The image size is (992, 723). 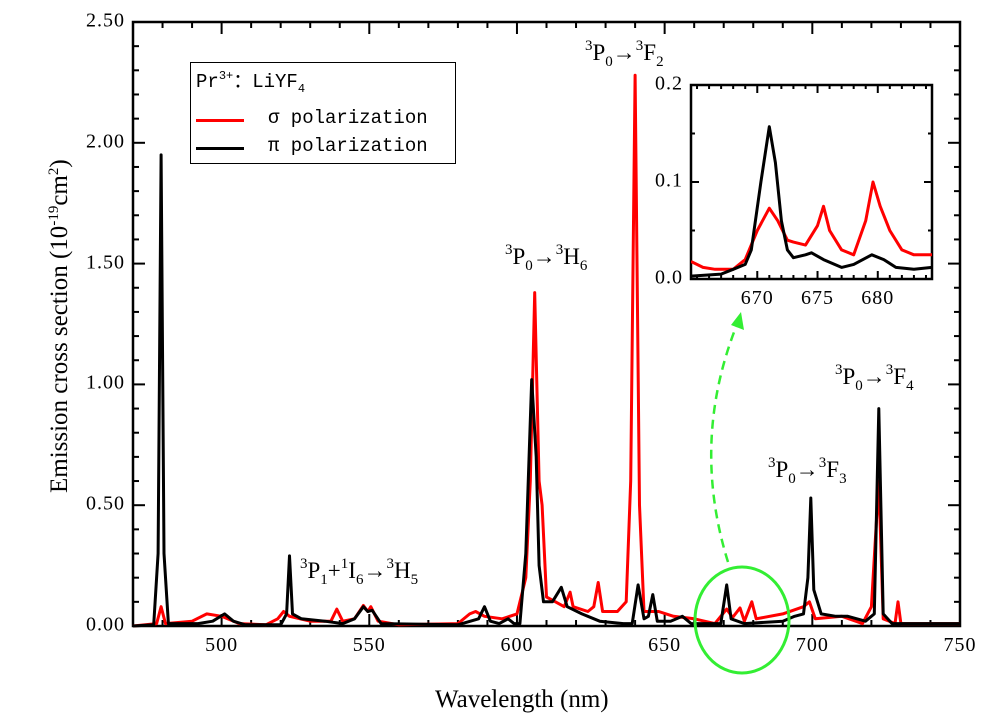 I want to click on transition-annotation: 3P1+1I6→3H5, so click(x=359, y=572).